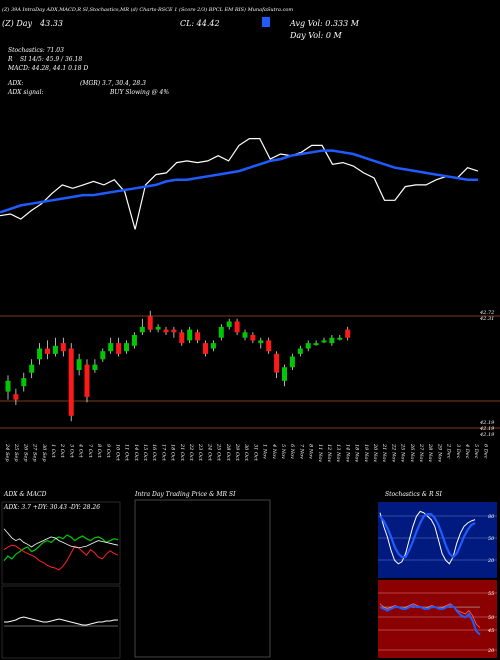  I want to click on date-label: 16 Oct, so click(154, 453).